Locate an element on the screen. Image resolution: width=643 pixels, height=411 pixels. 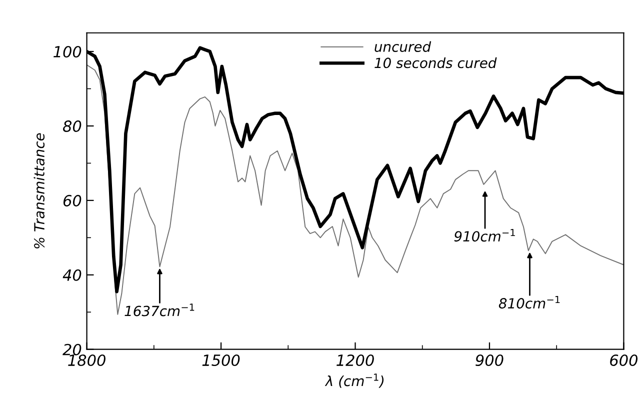
x-tick-label: 600 is located at coordinates (624, 360).